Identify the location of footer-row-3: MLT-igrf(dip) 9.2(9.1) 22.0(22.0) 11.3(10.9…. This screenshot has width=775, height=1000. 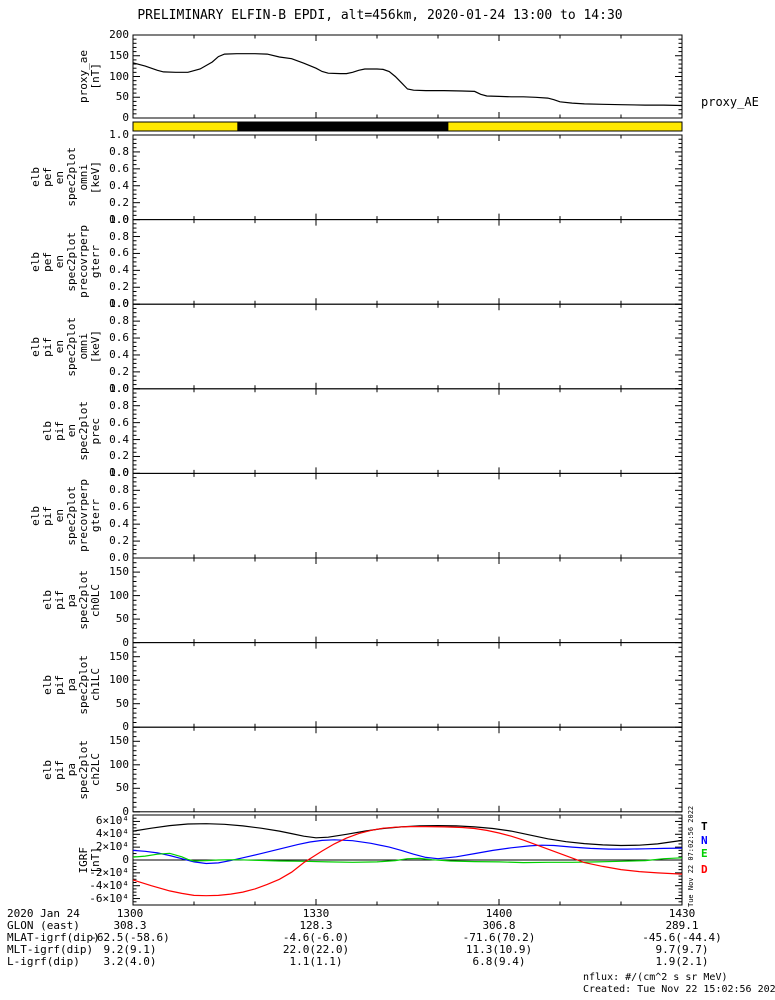
(387, 950).